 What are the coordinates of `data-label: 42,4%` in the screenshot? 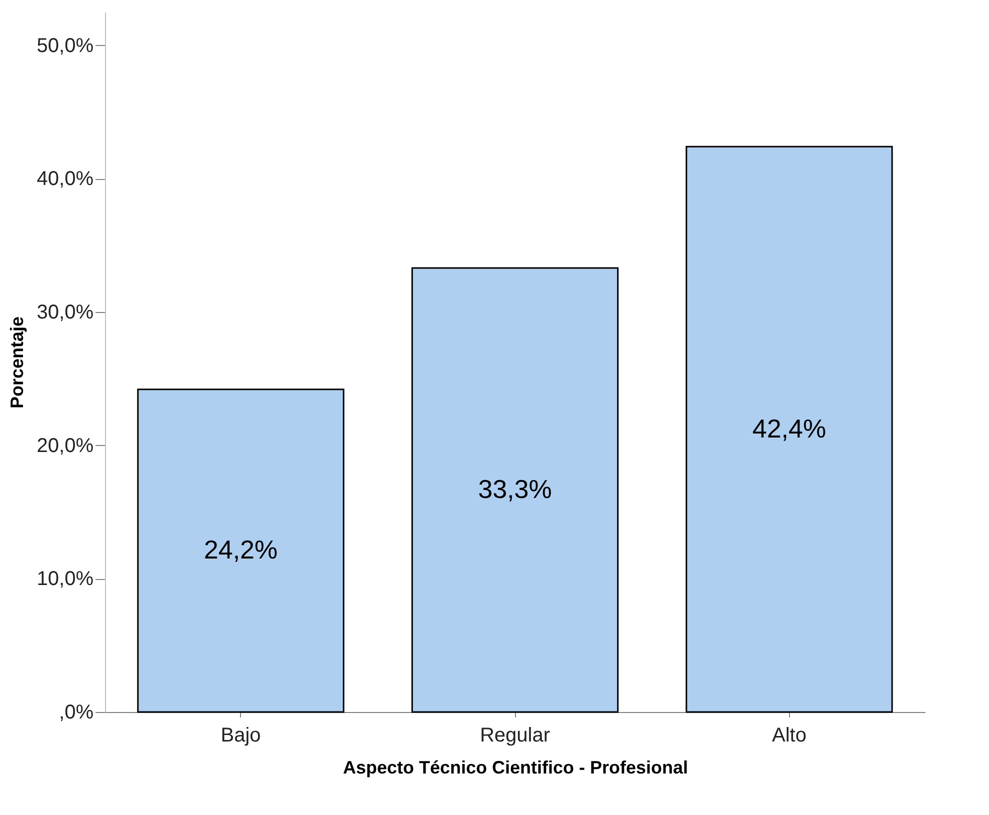 It's located at (789, 428).